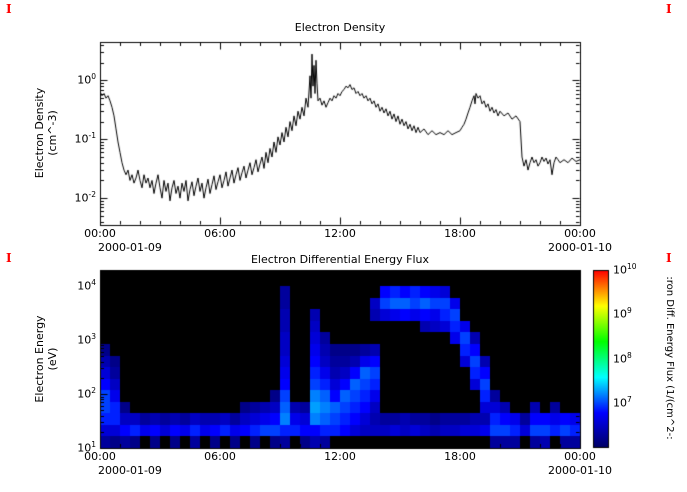 This screenshot has width=687, height=492. Describe the element at coordinates (625, 269) in the screenshot. I see `colorbar-tick-label: 10¹⁰` at that location.